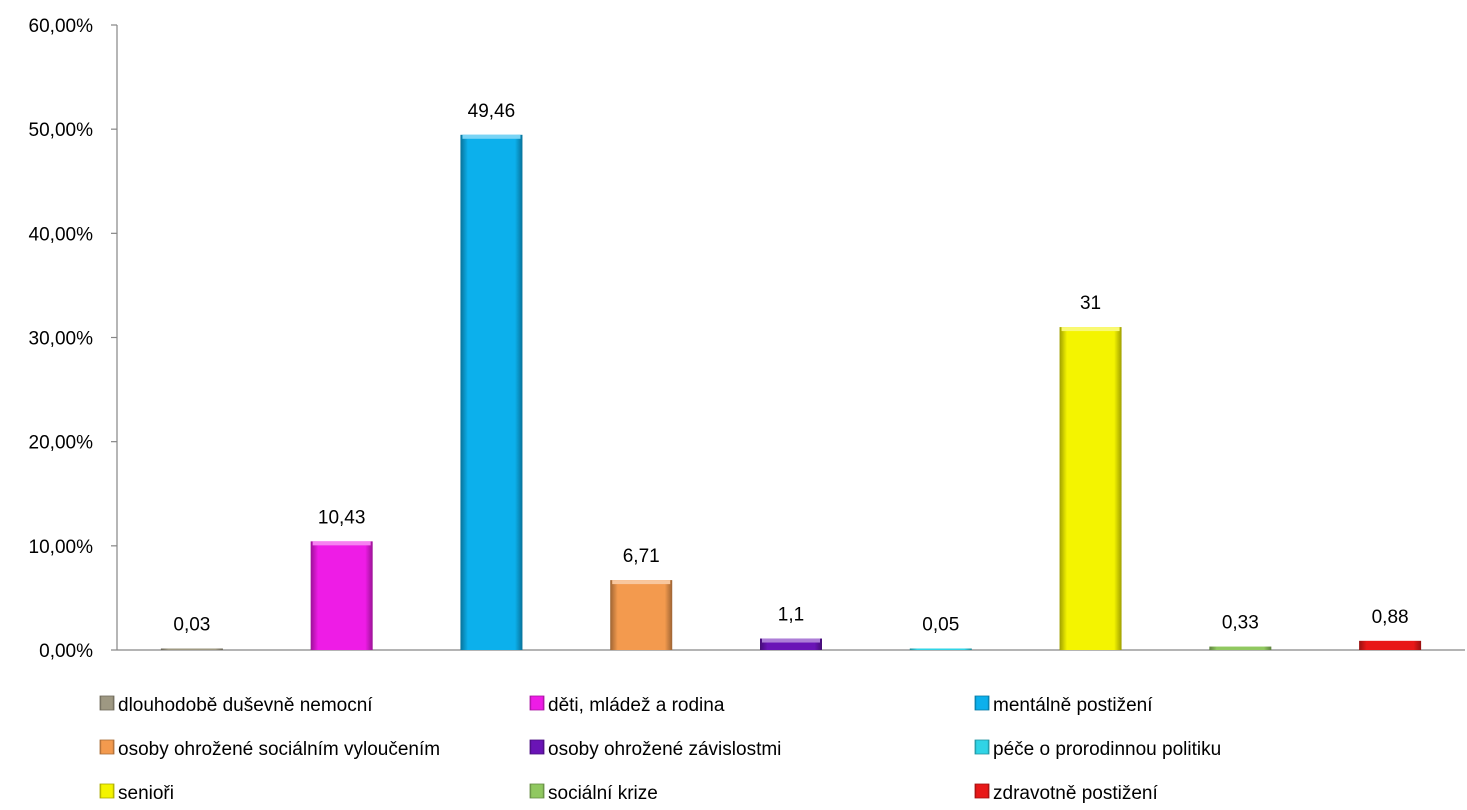  I want to click on bar-osoby-ohrozene-socialnim-vyloucenim-bevel, so click(641, 582).